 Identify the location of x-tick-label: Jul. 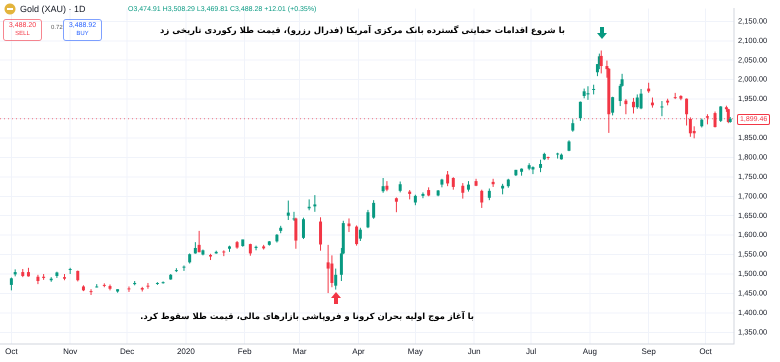
(531, 351).